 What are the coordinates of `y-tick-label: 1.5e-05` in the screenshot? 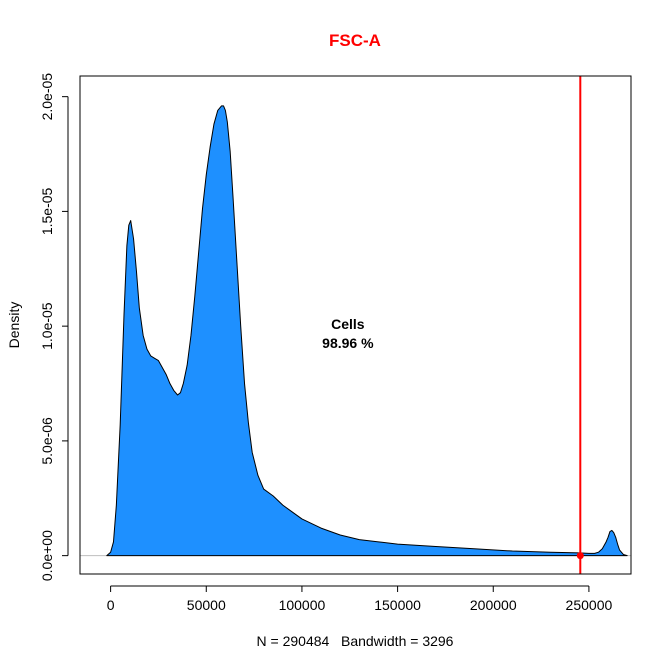 It's located at (47, 211).